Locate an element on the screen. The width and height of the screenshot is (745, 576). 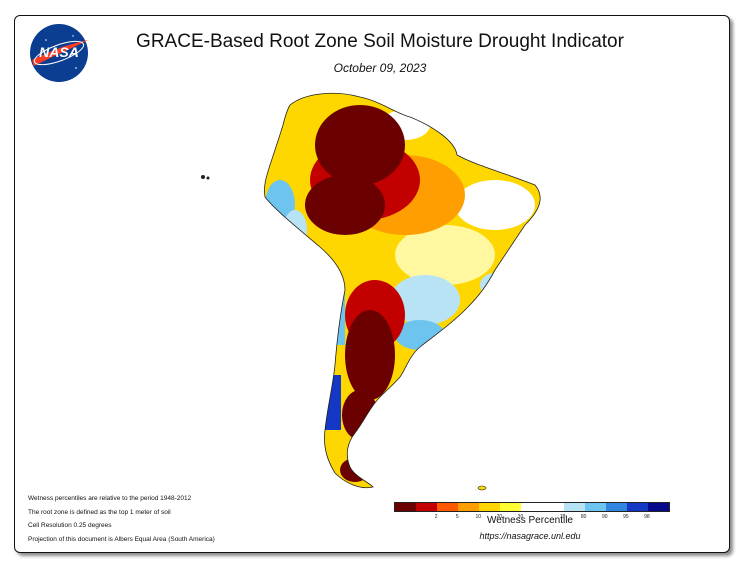
legend-tick-label: 30 is located at coordinates (520, 517).